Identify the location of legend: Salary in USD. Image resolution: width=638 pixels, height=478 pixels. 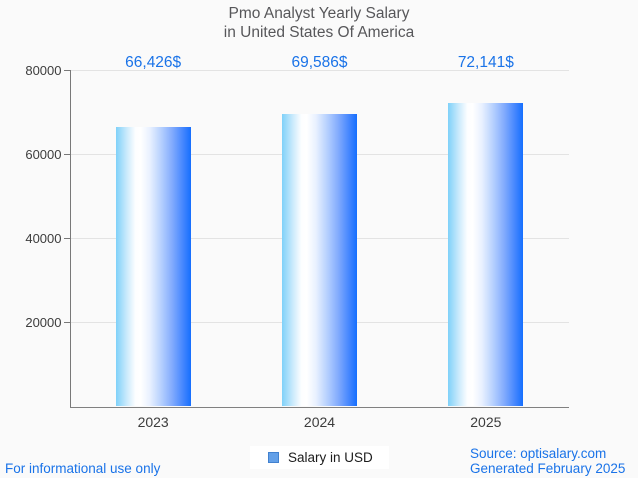
(319, 457).